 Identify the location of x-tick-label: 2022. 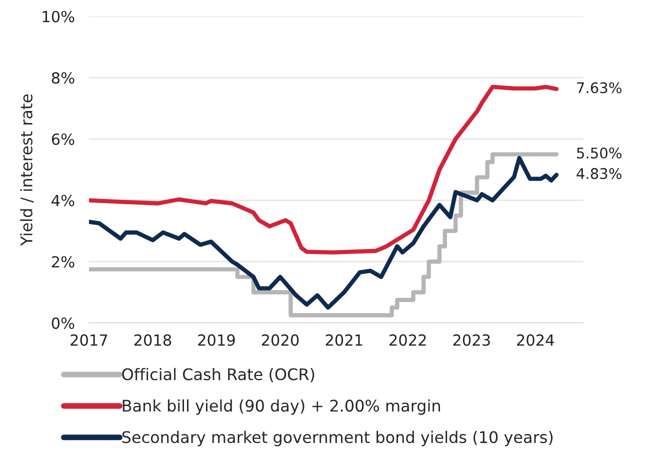
(408, 340).